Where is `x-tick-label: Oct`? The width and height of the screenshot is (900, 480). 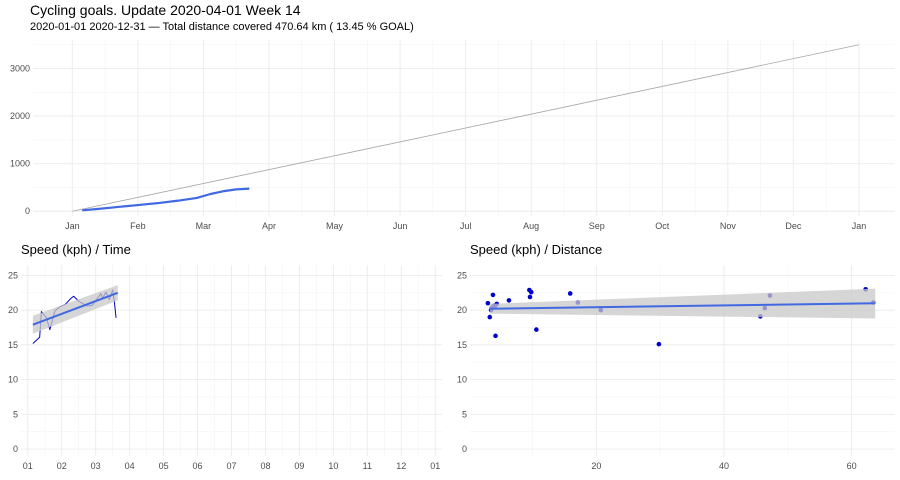
x-tick-label: Oct is located at coordinates (662, 226).